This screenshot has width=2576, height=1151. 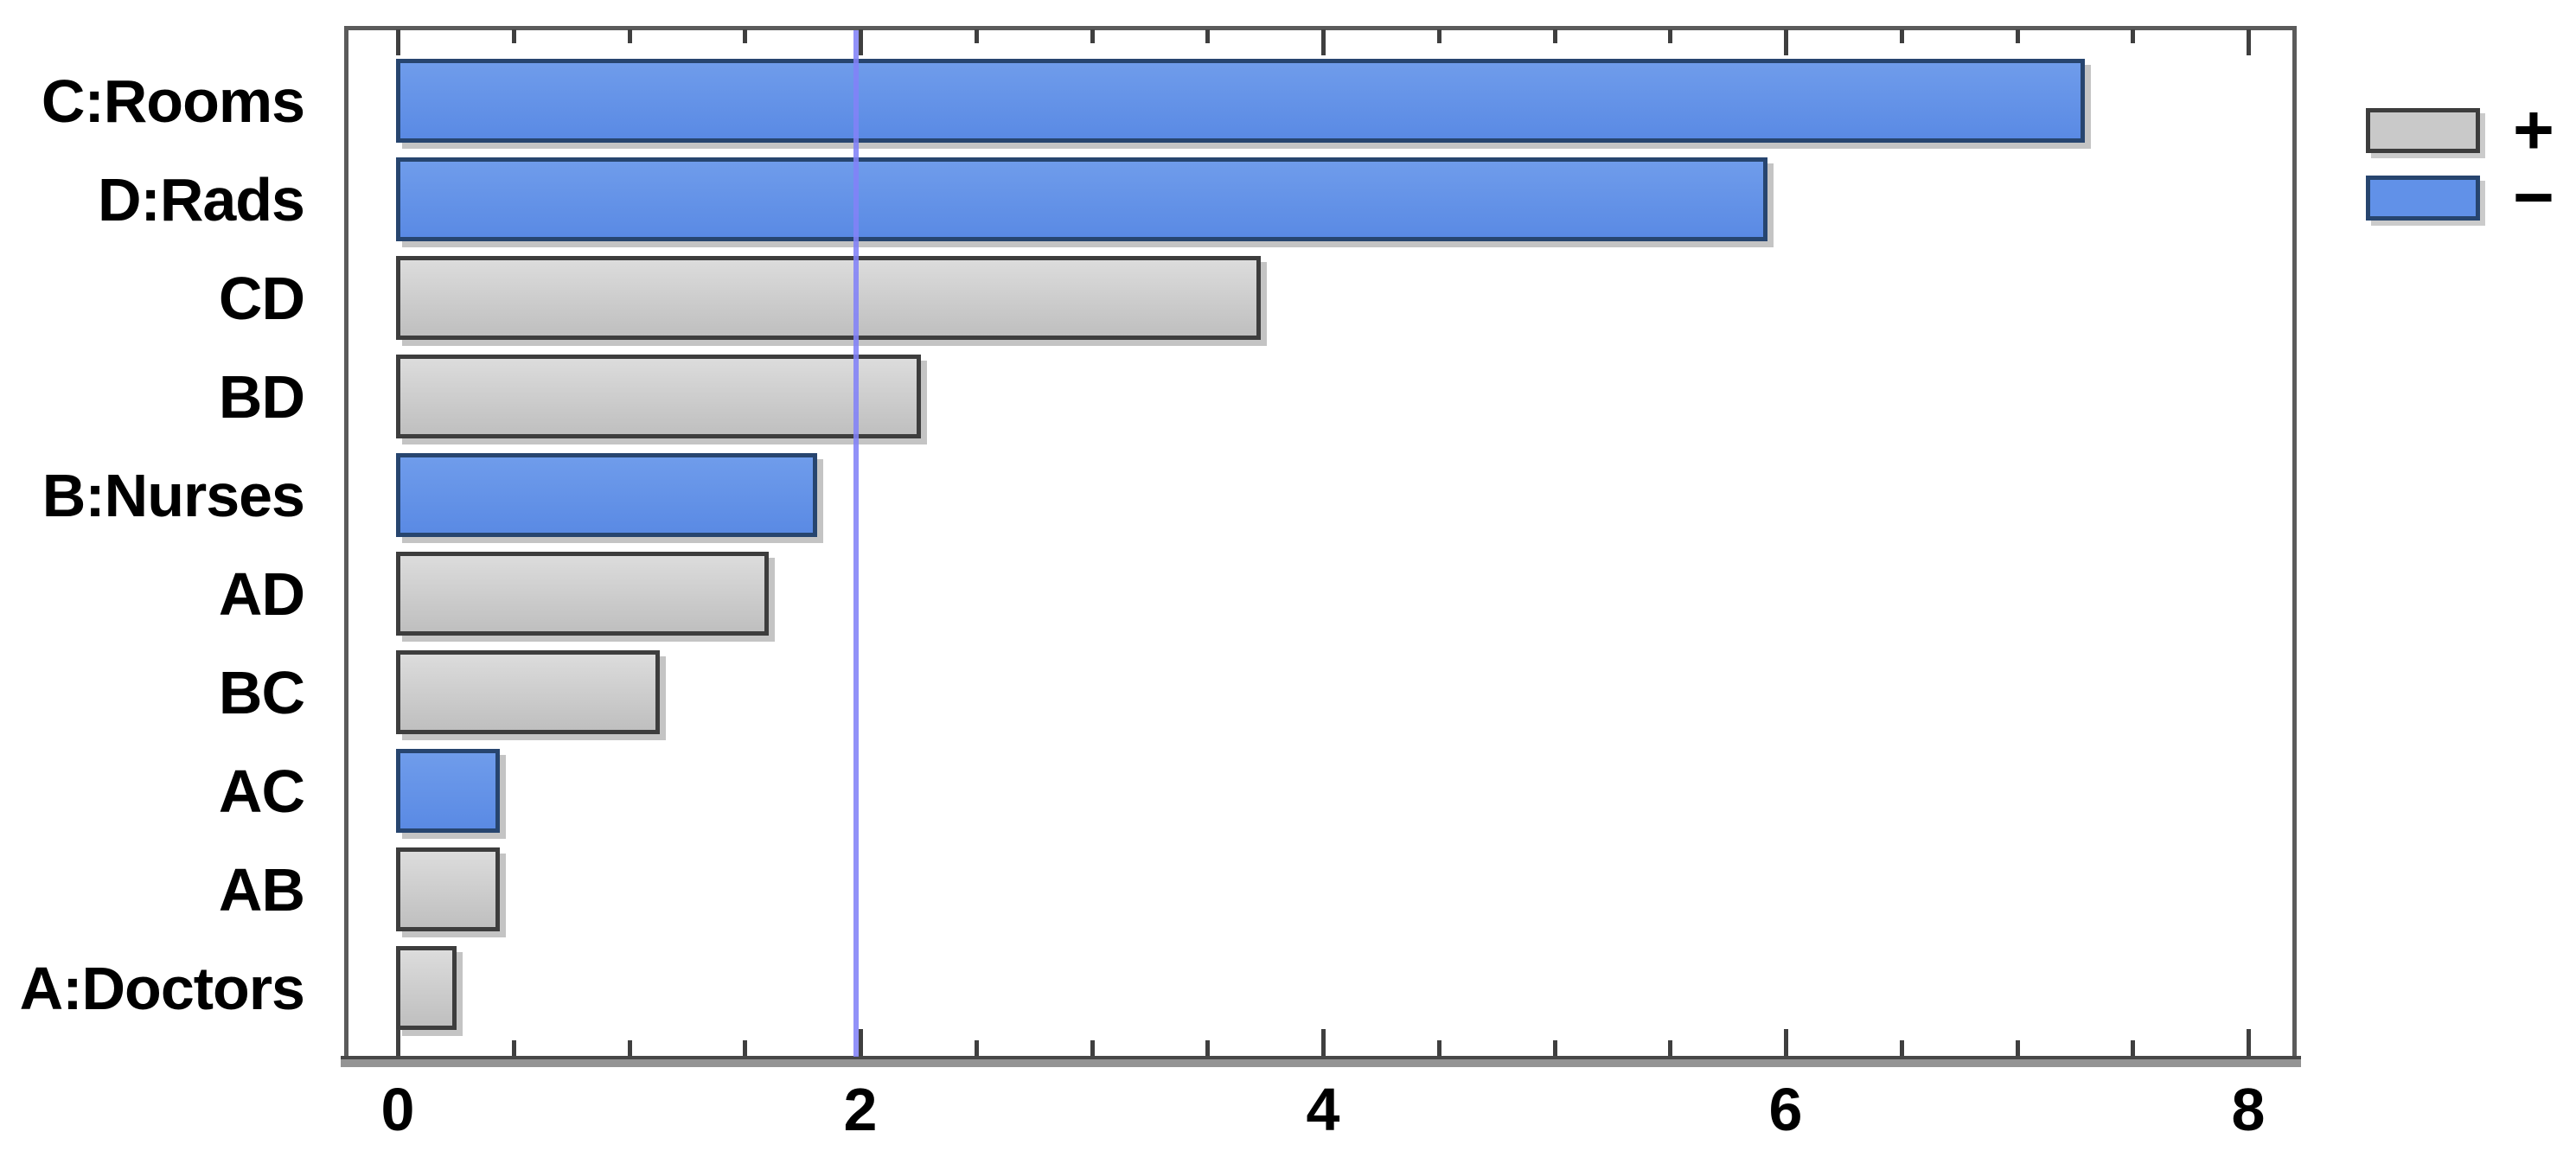 I want to click on x-tick-label-6: 6, so click(x=1786, y=1109).